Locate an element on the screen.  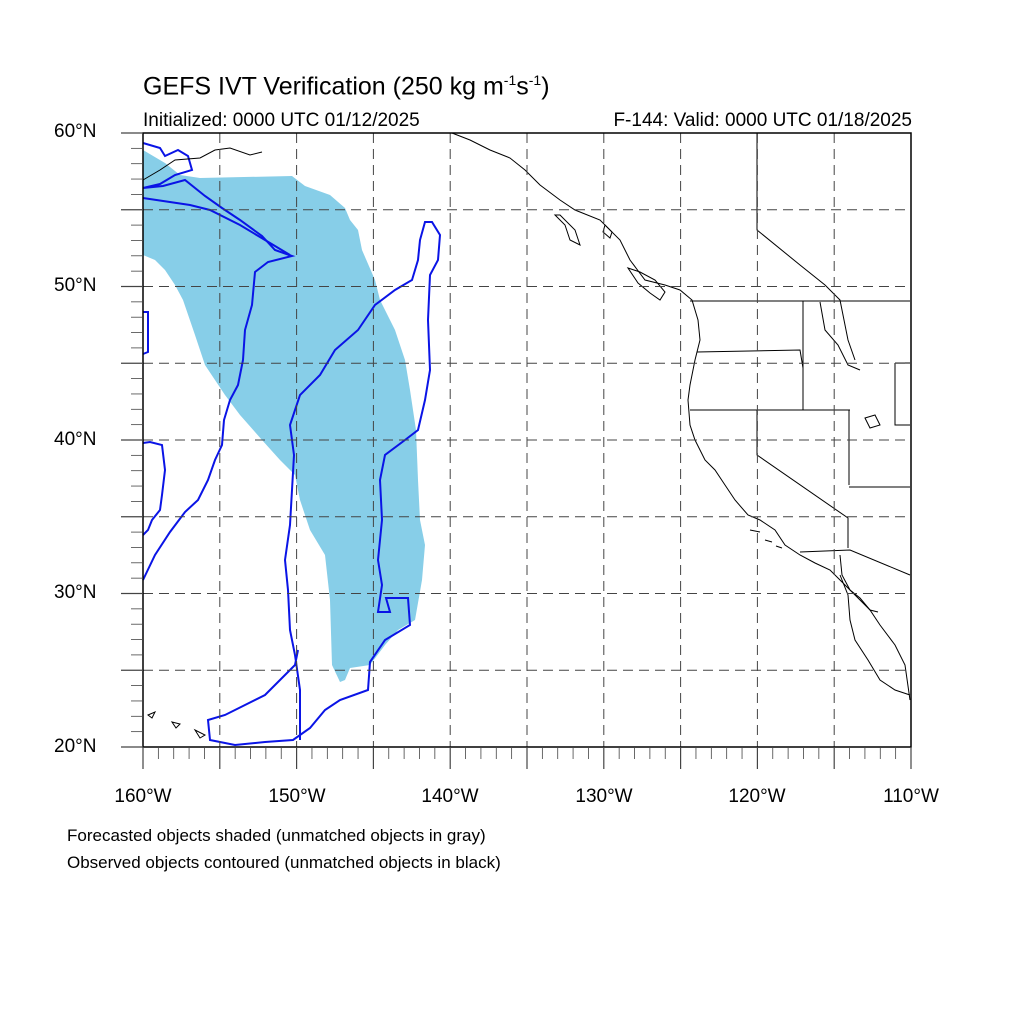
coastline-channel-islands is located at coordinates (766, 539).